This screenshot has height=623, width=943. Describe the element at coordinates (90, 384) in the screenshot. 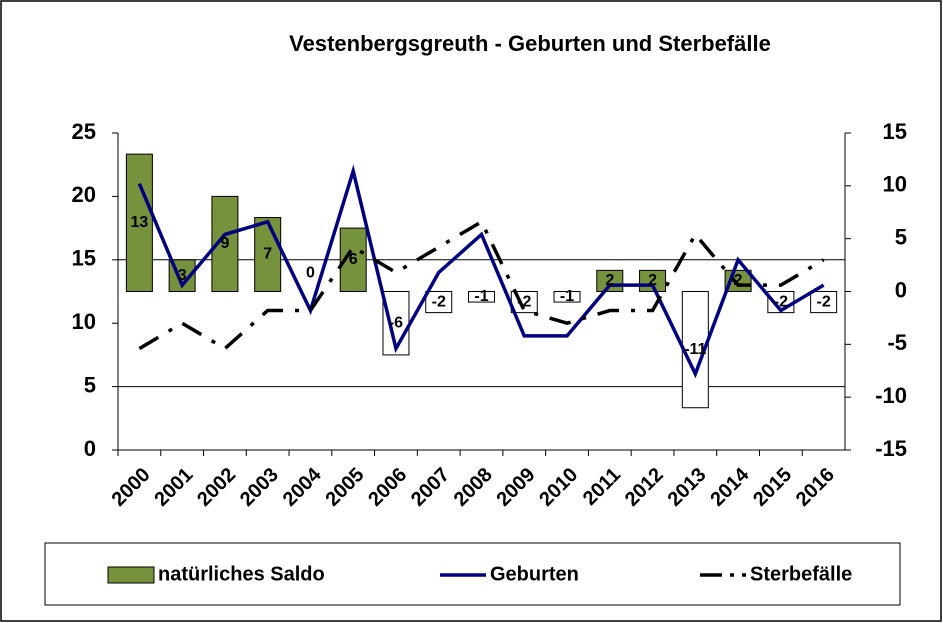

I see `y-tick-label: 5` at that location.